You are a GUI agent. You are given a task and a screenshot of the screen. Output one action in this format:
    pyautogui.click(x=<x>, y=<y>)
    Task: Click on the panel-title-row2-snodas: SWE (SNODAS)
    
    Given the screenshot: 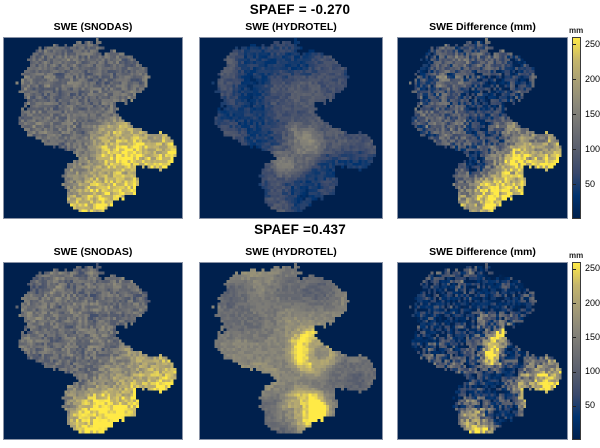 What is the action you would take?
    pyautogui.click(x=93, y=252)
    